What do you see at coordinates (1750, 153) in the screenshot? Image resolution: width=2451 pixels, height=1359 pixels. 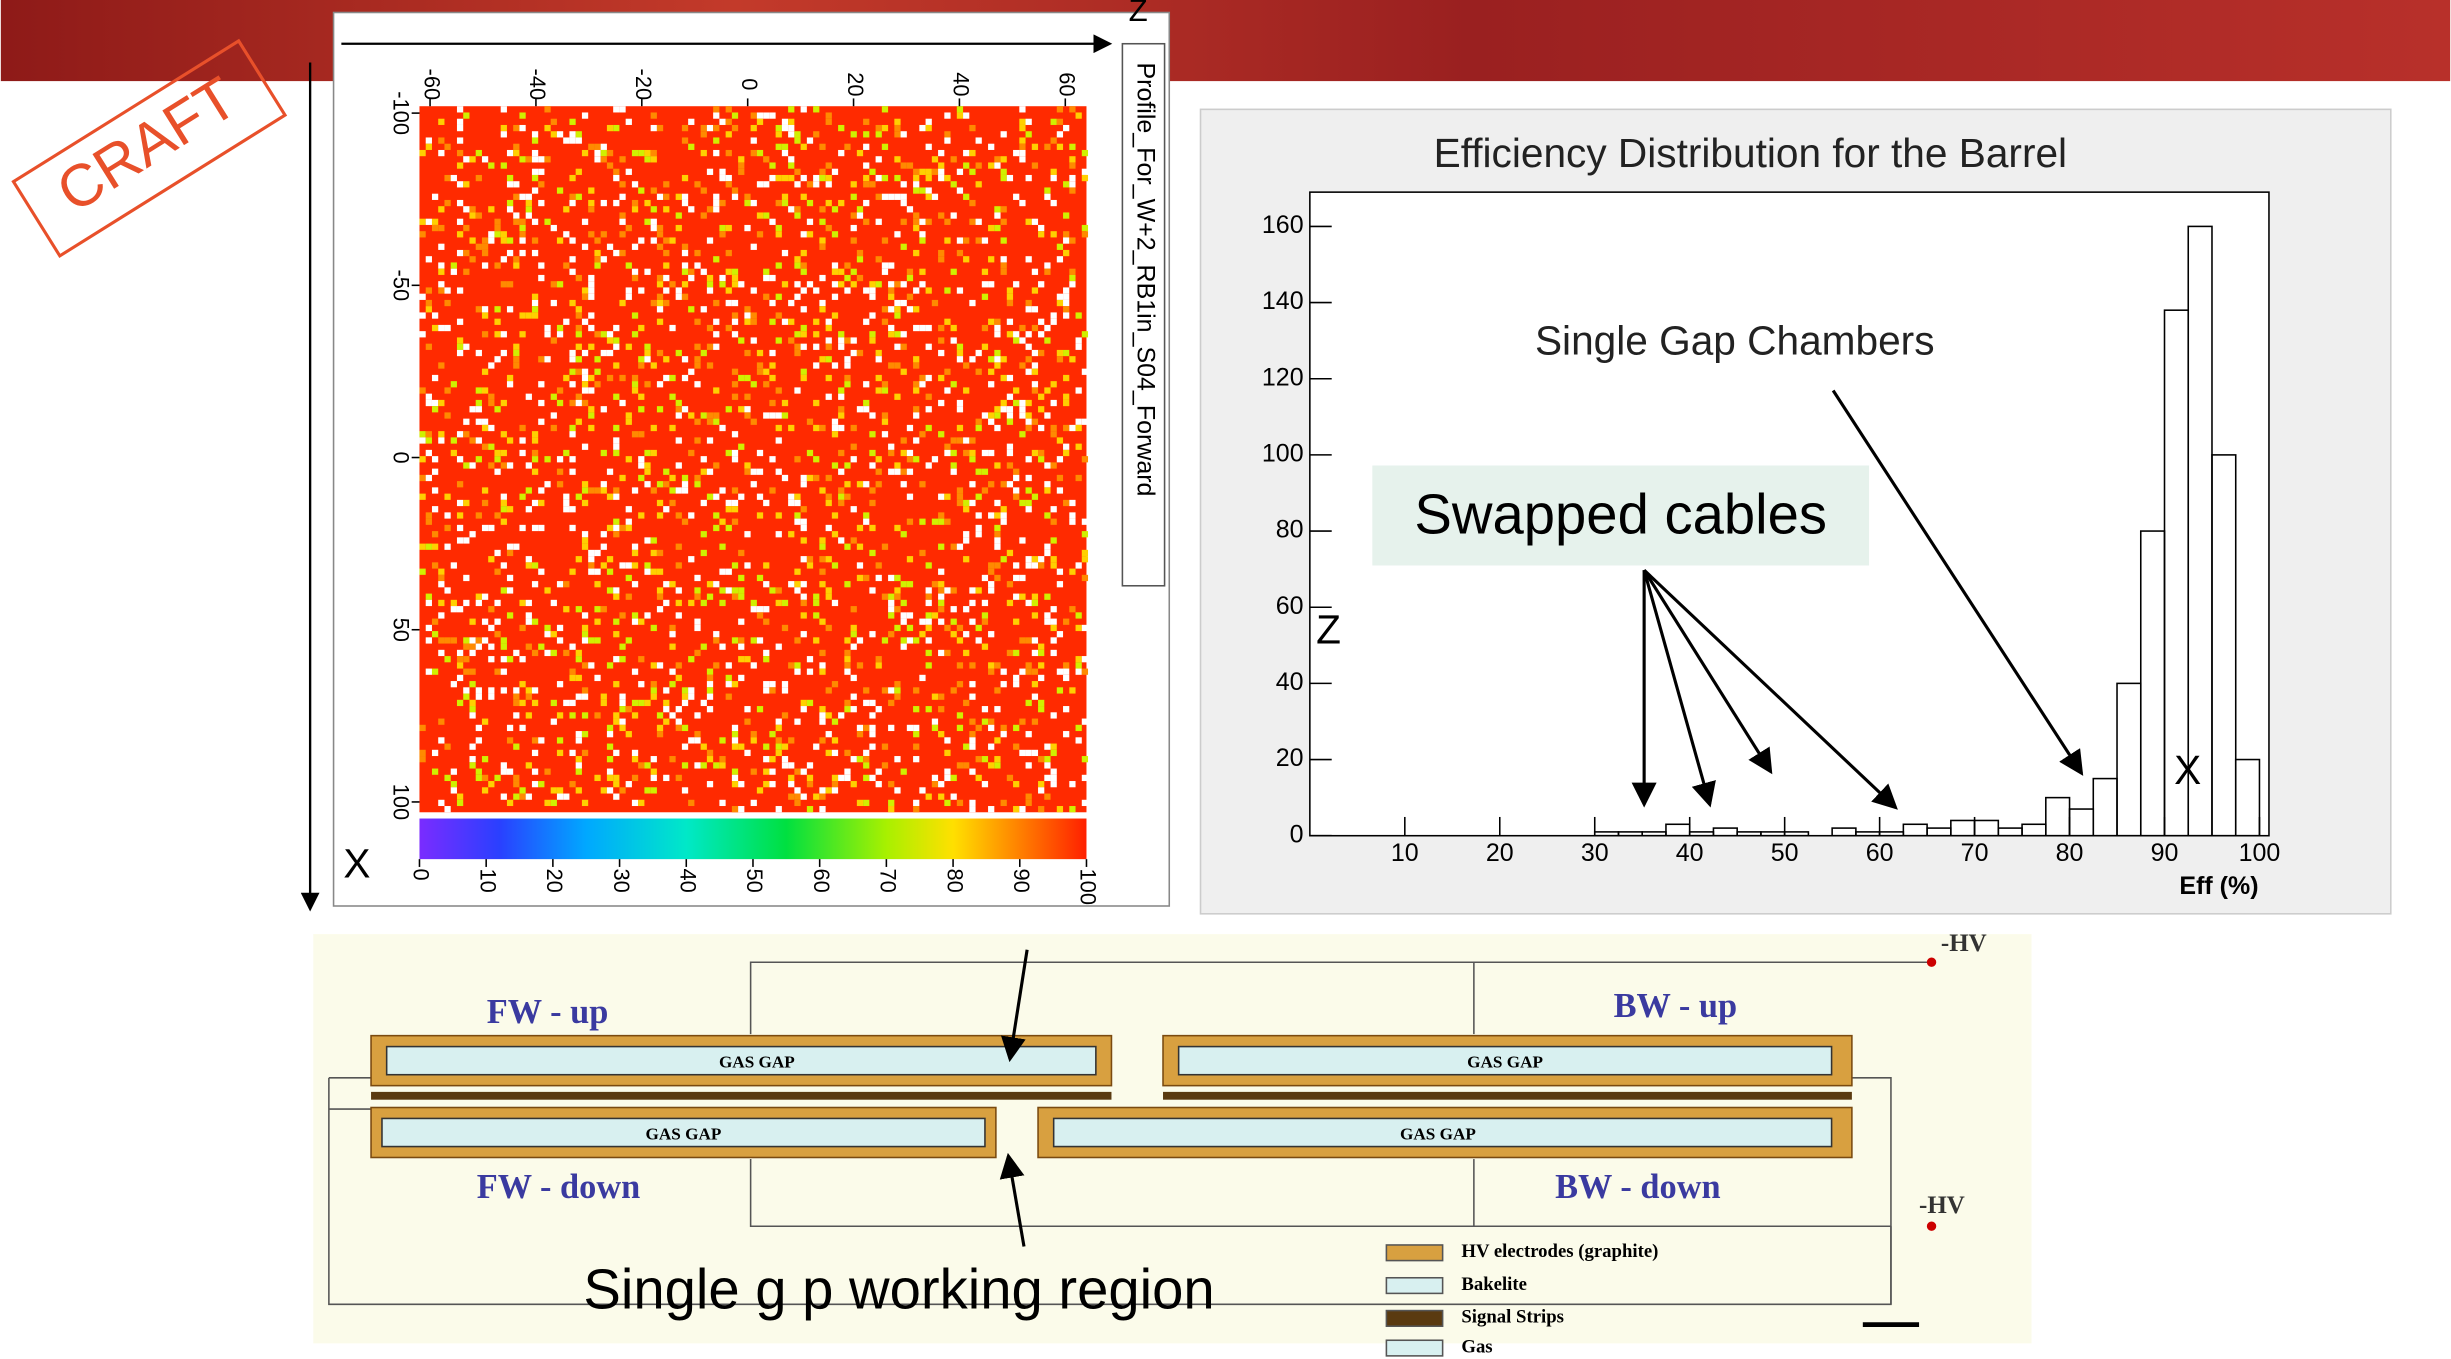 I see `hist-title: Efficiency Distribution for the Barrel` at bounding box center [1750, 153].